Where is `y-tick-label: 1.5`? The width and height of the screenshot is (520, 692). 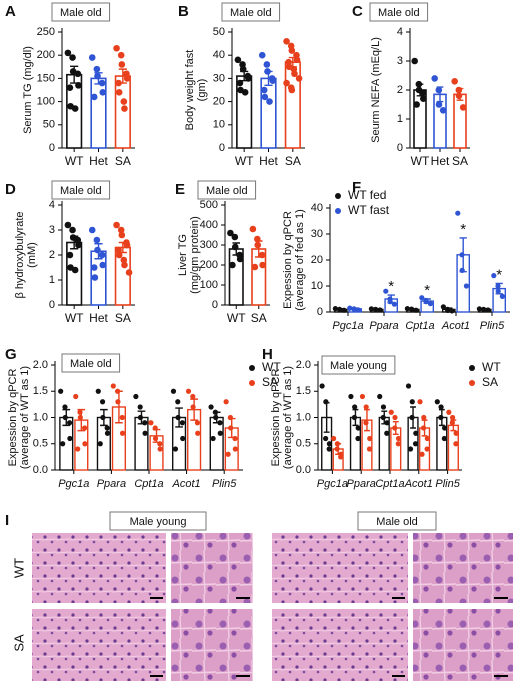
y-tick-label: 1.5 is located at coordinates (40, 391).